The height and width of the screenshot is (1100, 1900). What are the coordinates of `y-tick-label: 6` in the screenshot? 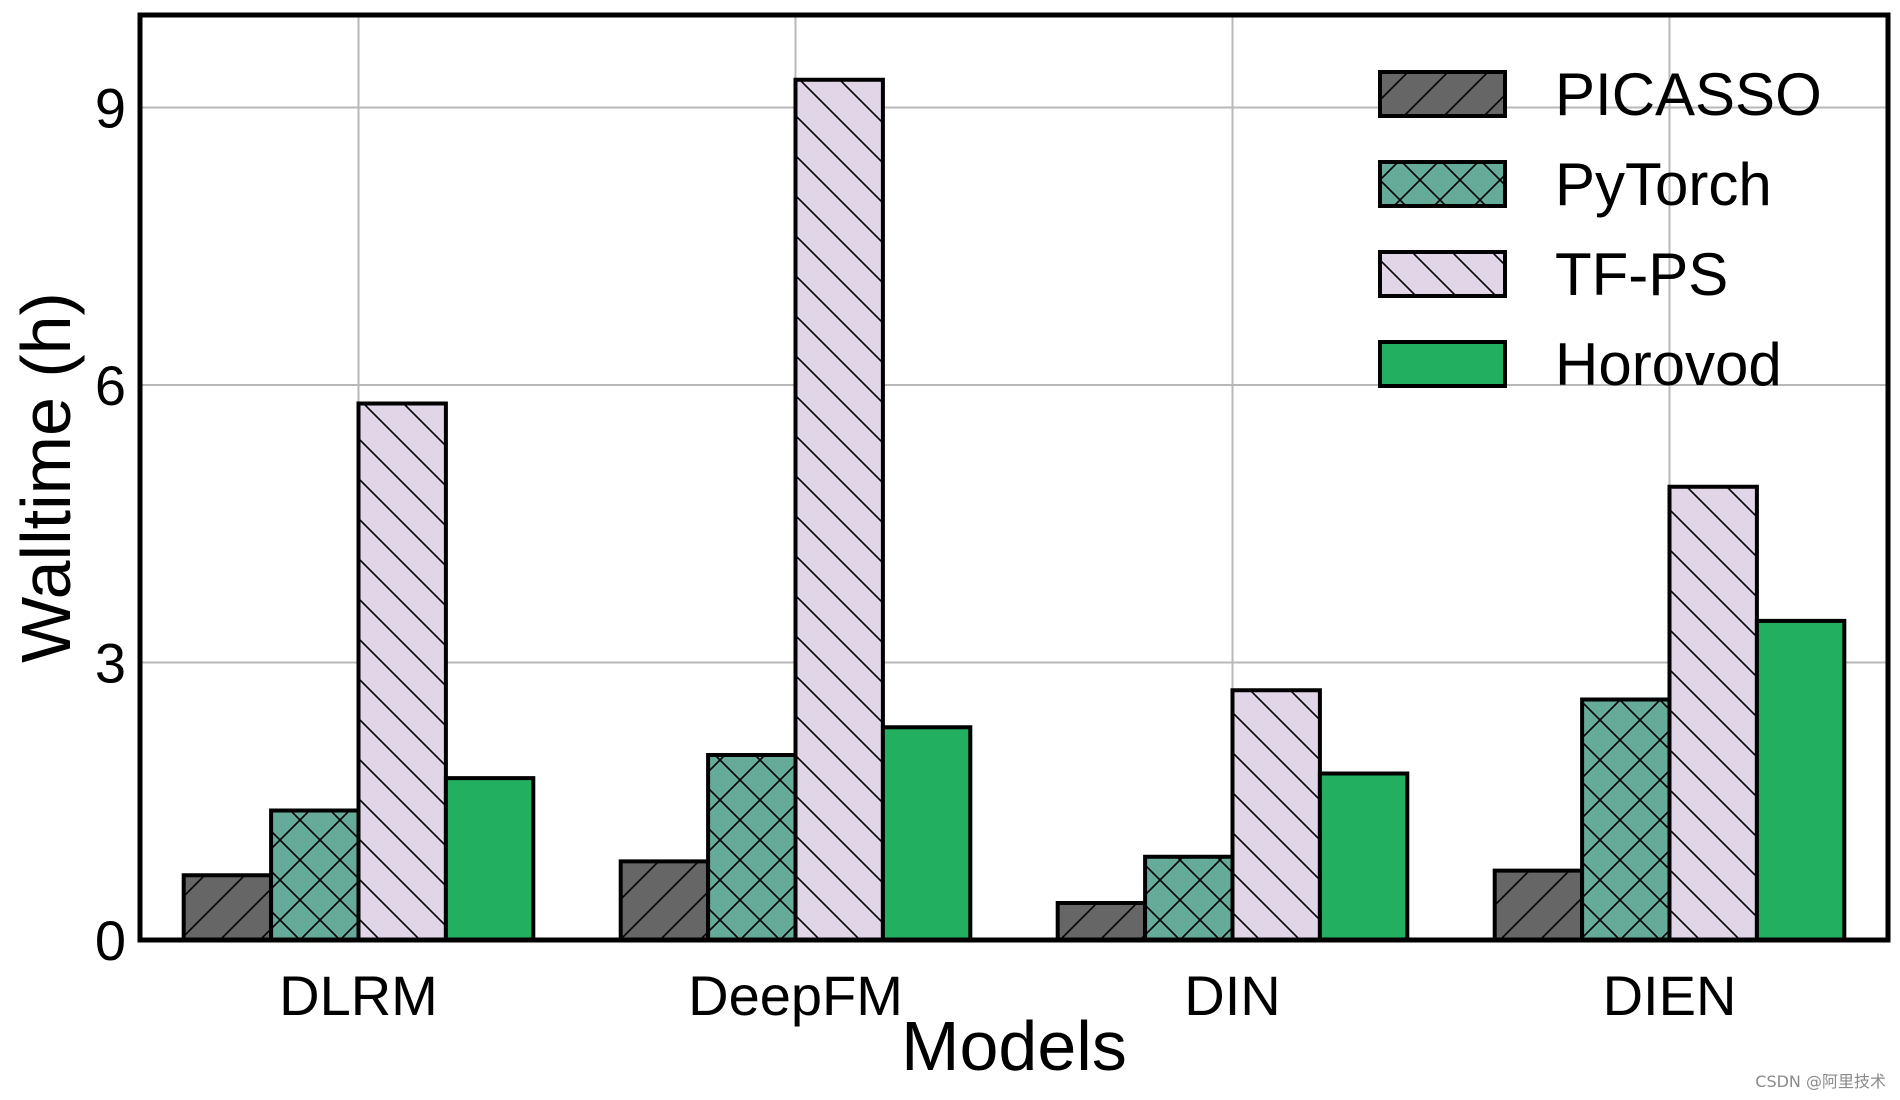 It's located at (110, 385).